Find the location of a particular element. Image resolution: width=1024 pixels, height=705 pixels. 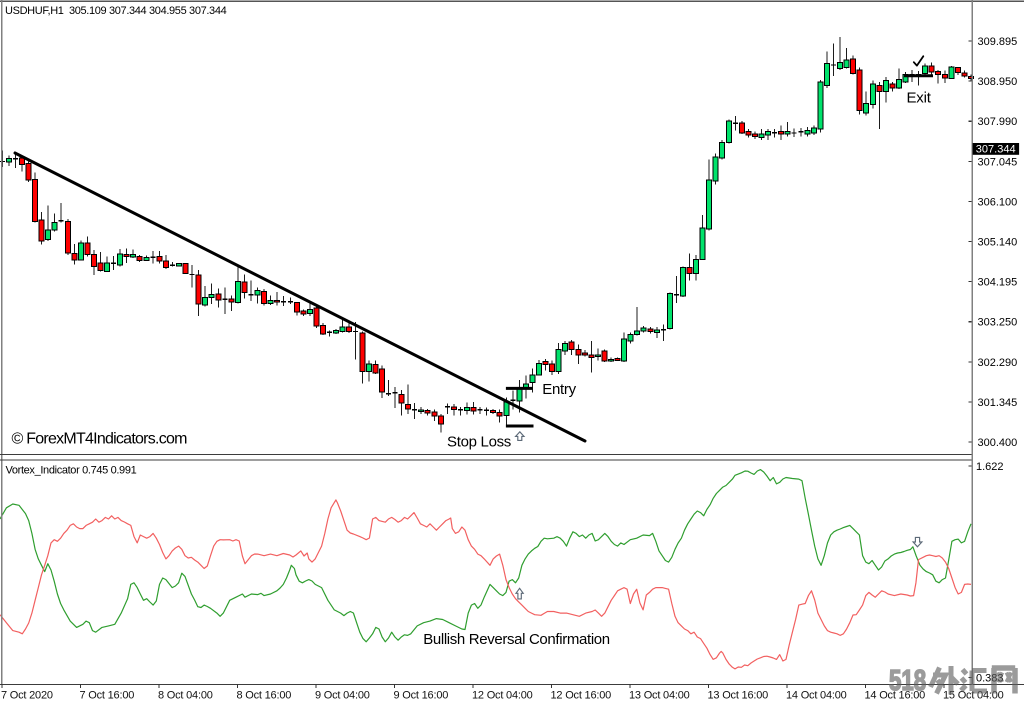

svg-text: 15 Oct 04:00 is located at coordinates (973, 696).